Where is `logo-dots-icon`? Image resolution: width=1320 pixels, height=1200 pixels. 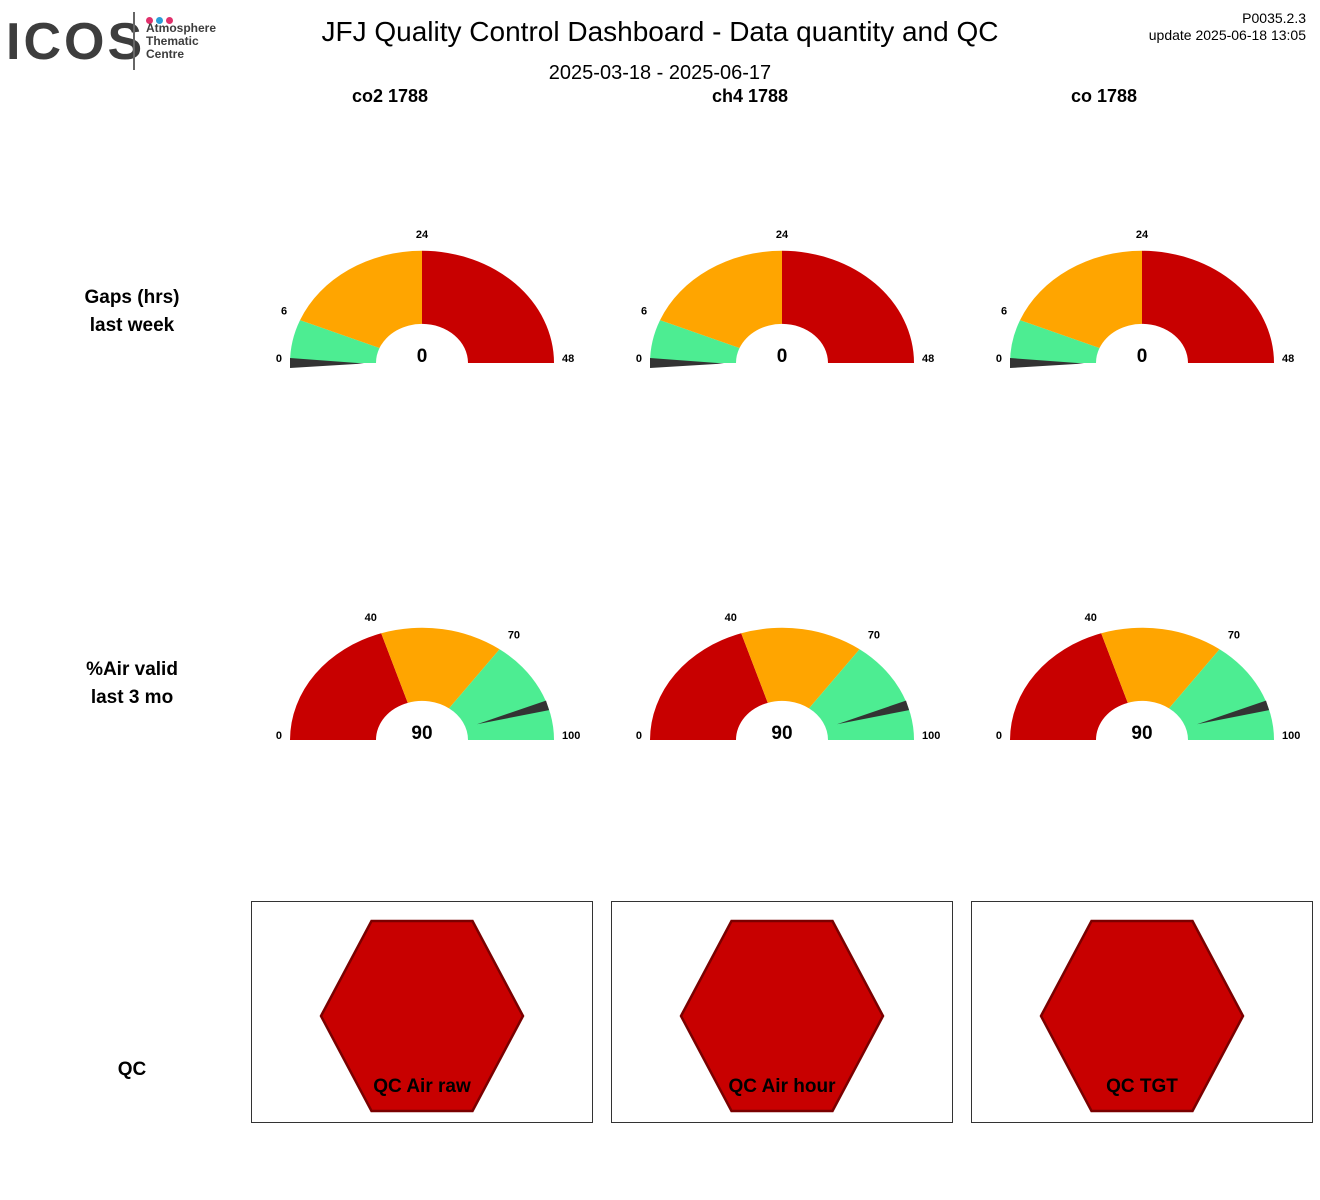
logo-dots-icon is located at coordinates (161, 20).